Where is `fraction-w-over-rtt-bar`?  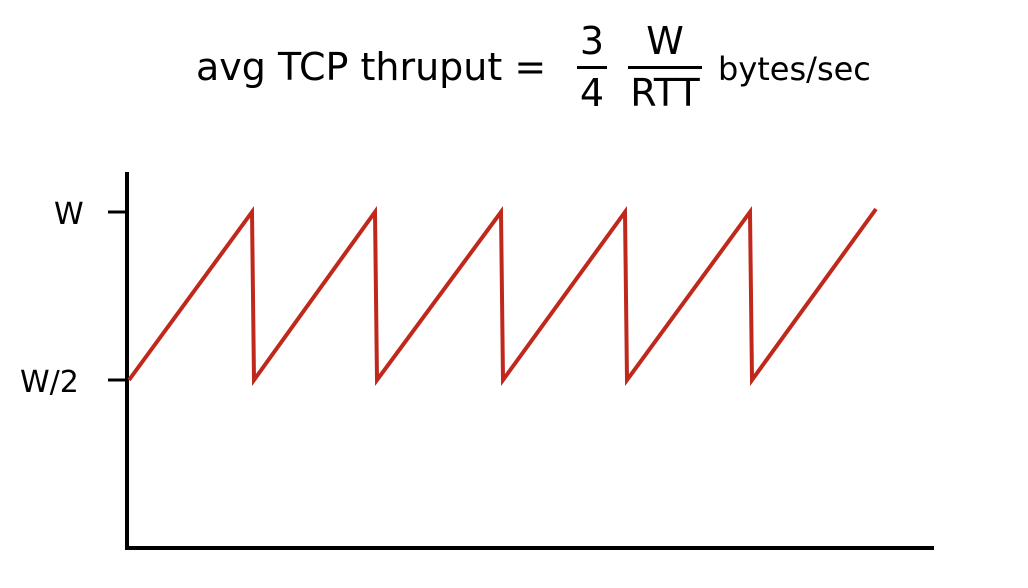 fraction-w-over-rtt-bar is located at coordinates (665, 67).